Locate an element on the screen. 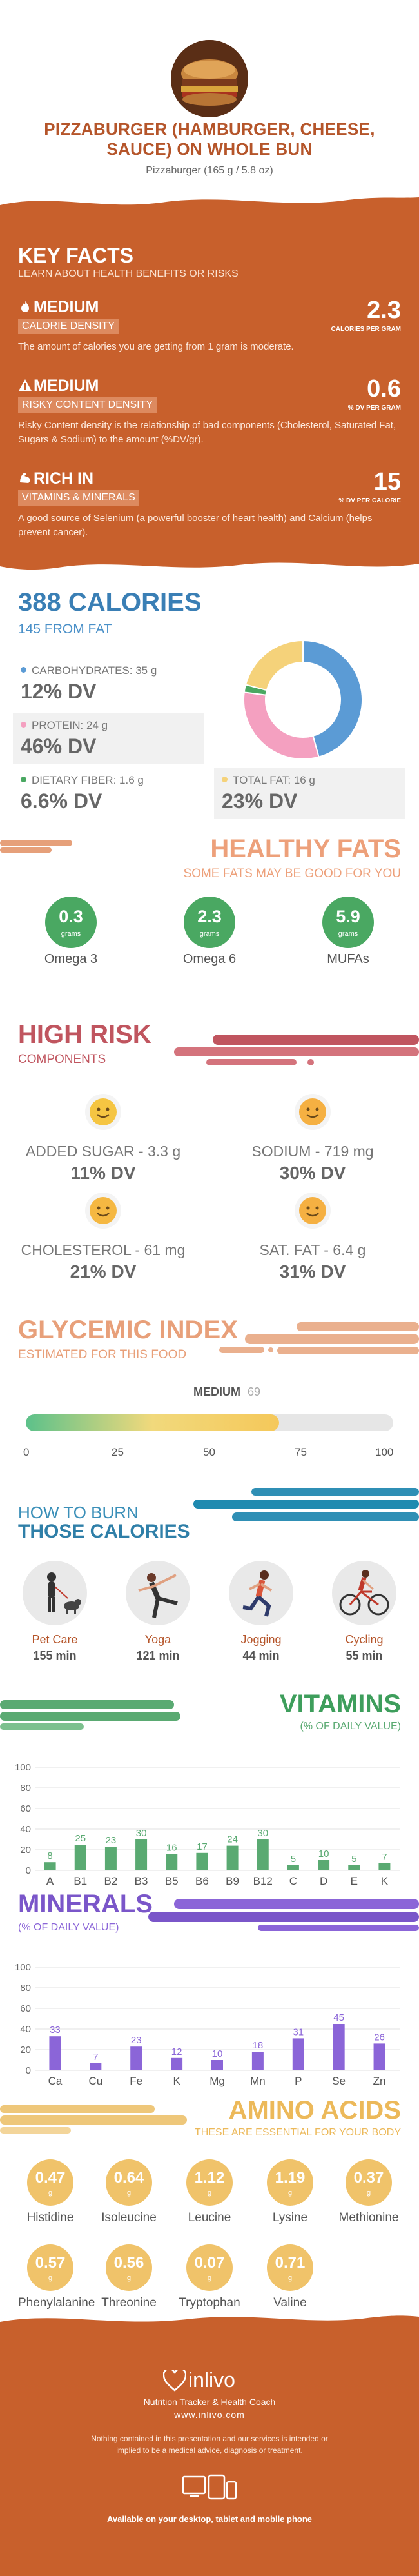  amino-isoleucine: 0.64 g Isoleucine is located at coordinates (129, 2192).